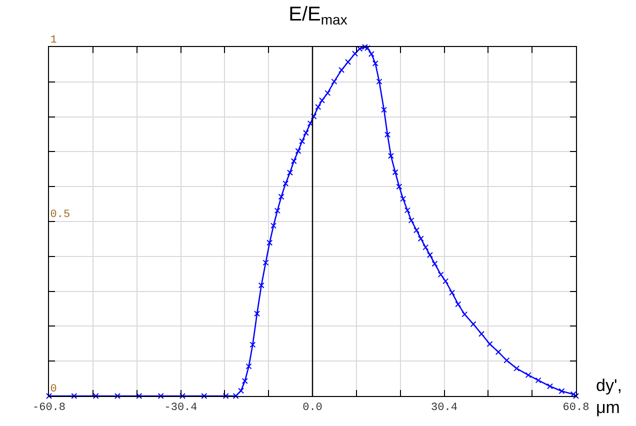  What do you see at coordinates (312, 408) in the screenshot?
I see `x-tick-label: 0.0` at bounding box center [312, 408].